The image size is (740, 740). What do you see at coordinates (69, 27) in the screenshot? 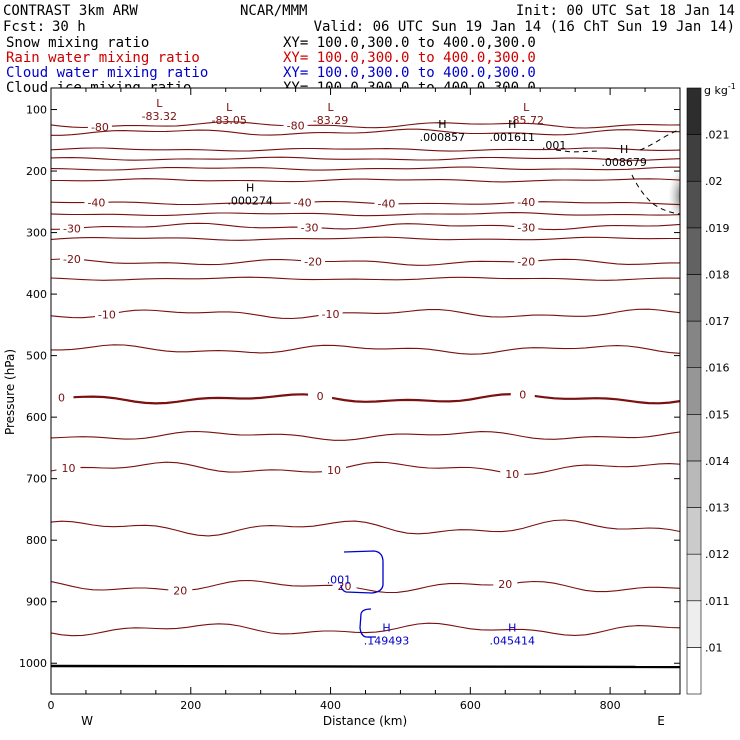
I see `forecast-hour: 30 h` at bounding box center [69, 27].